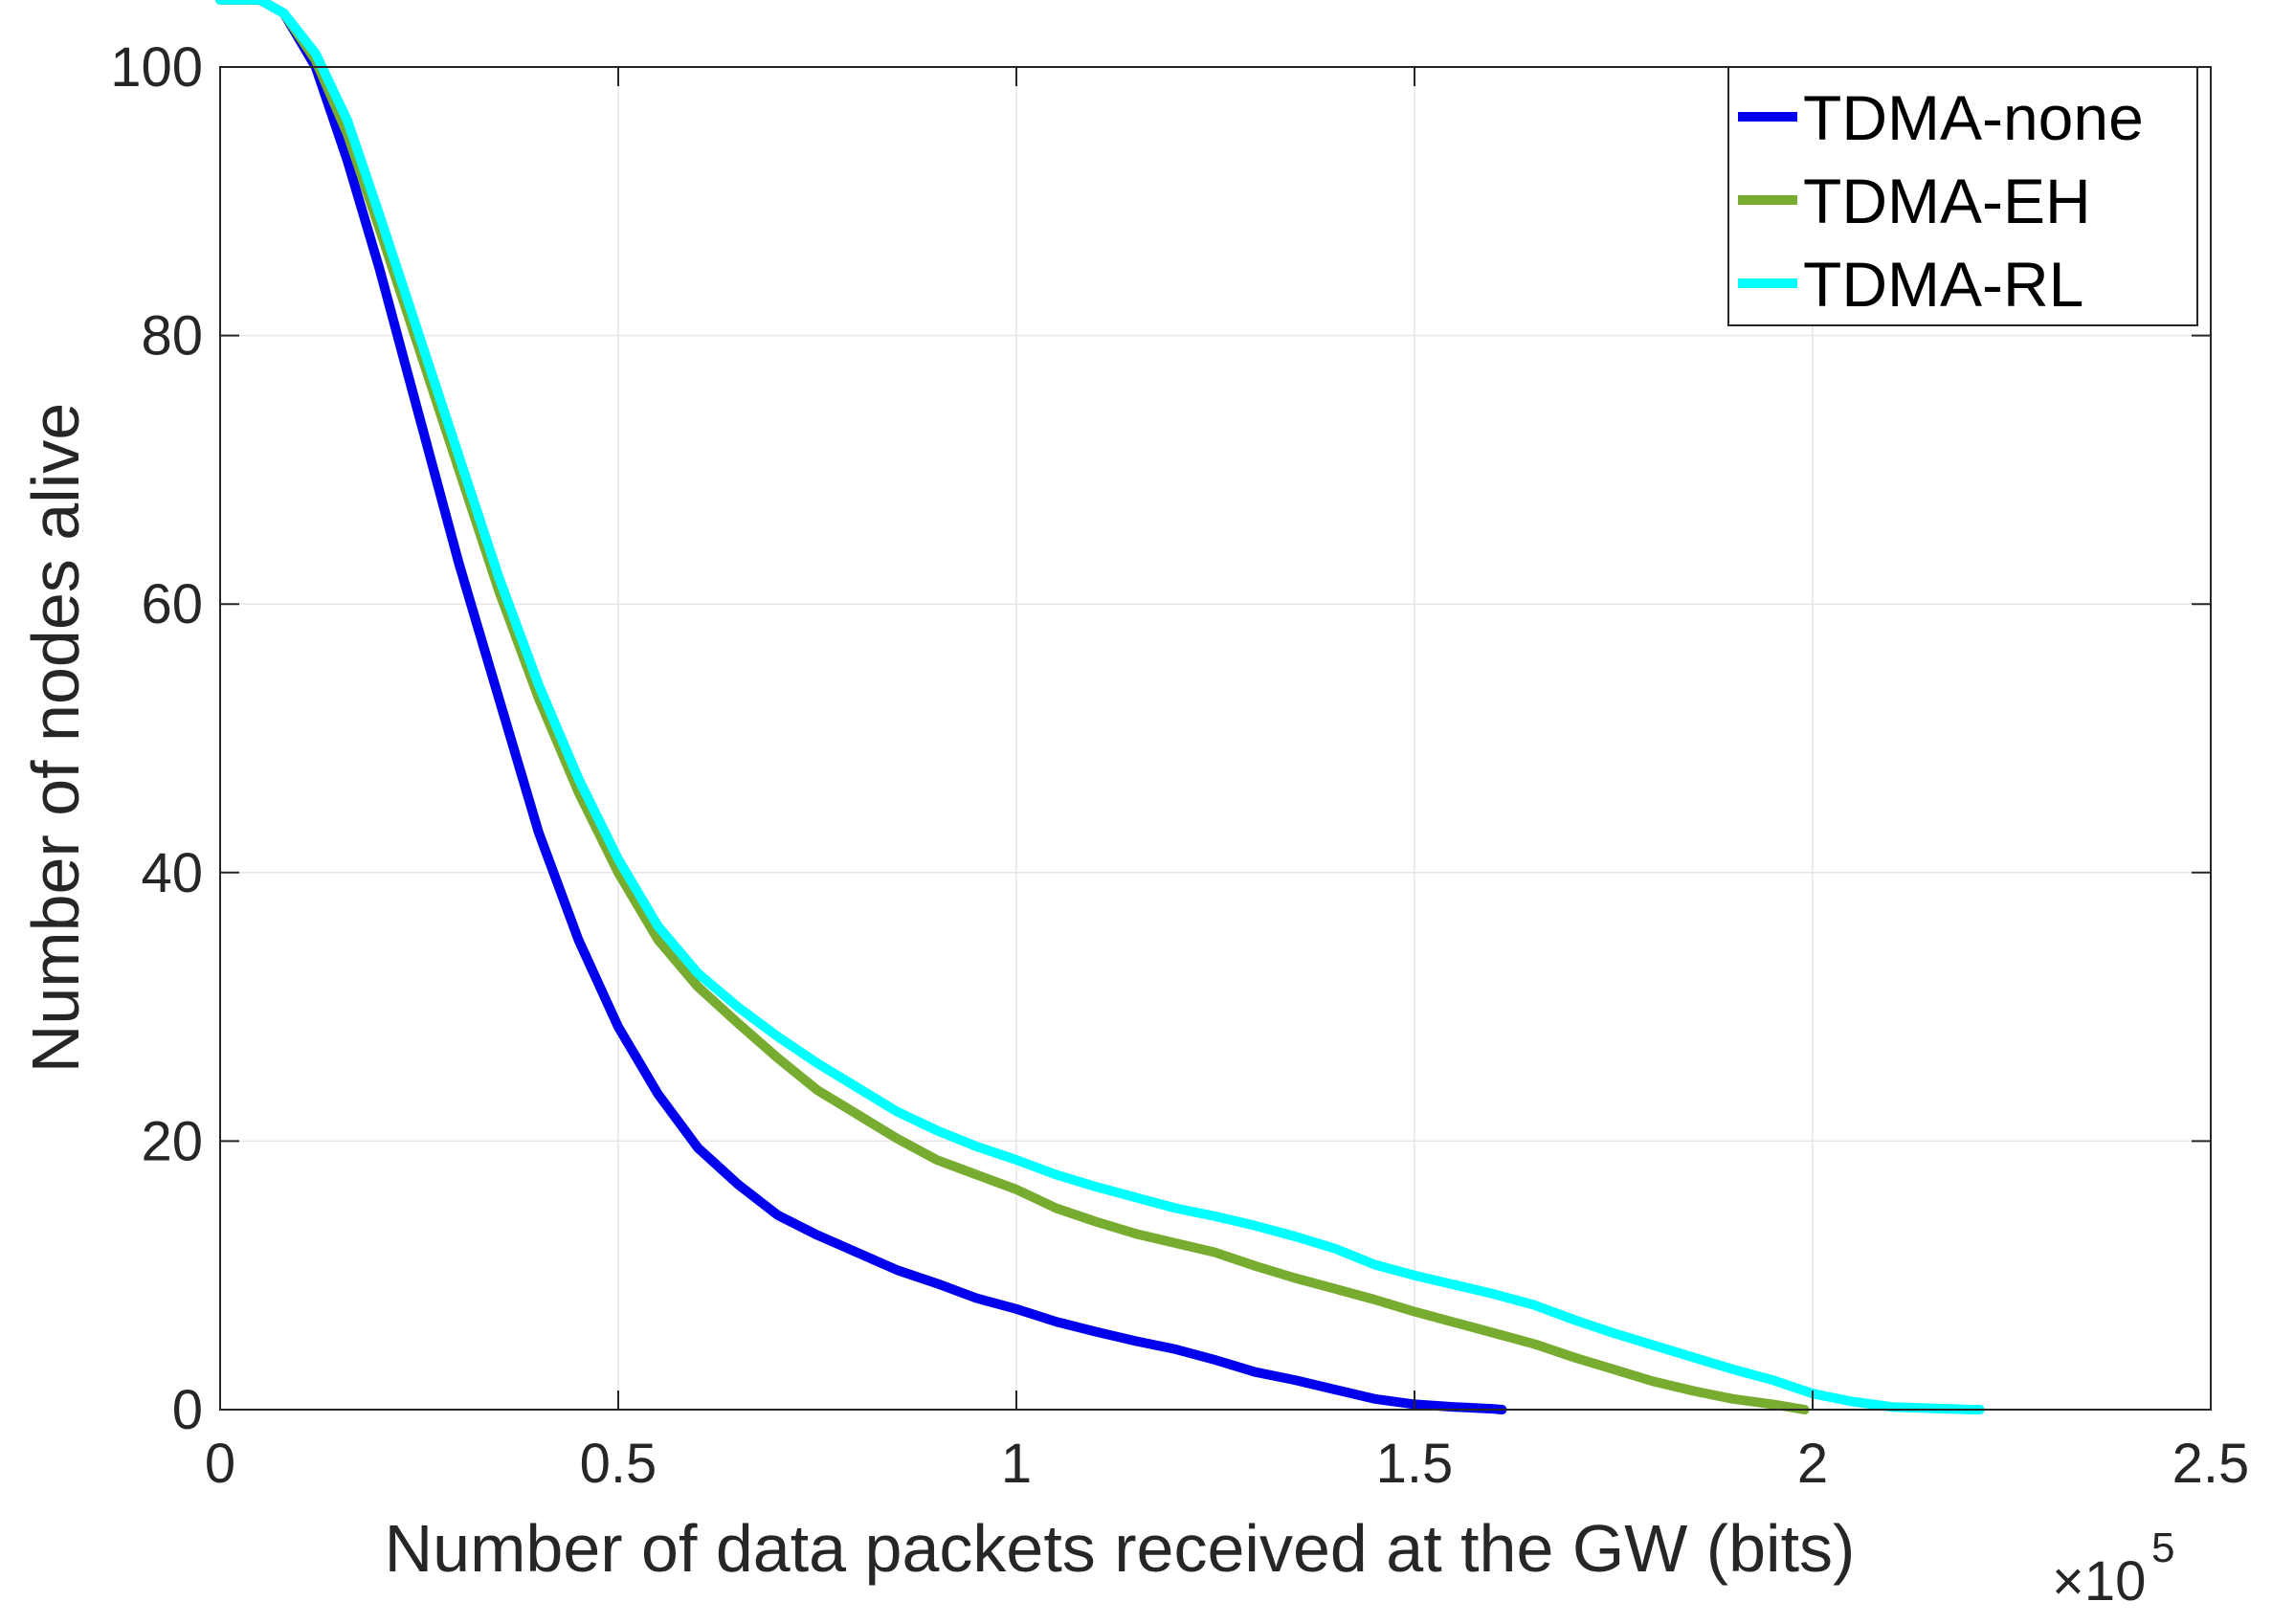  I want to click on legend: TDMA-none TDMA-EH TDMA-RL, so click(1962, 196).